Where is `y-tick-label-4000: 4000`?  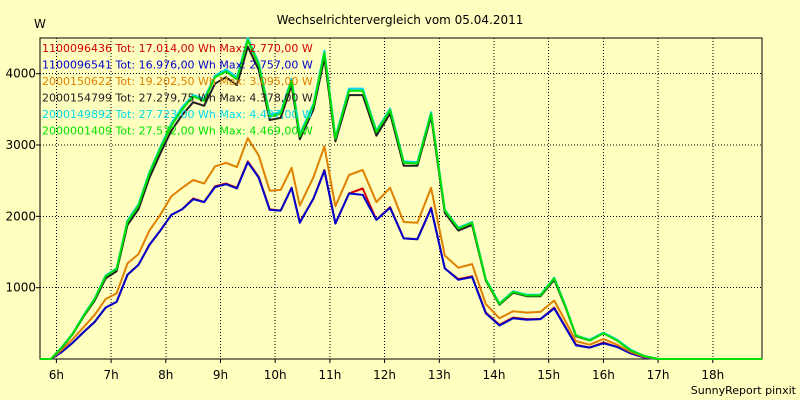 y-tick-label-4000: 4000 is located at coordinates (20, 74).